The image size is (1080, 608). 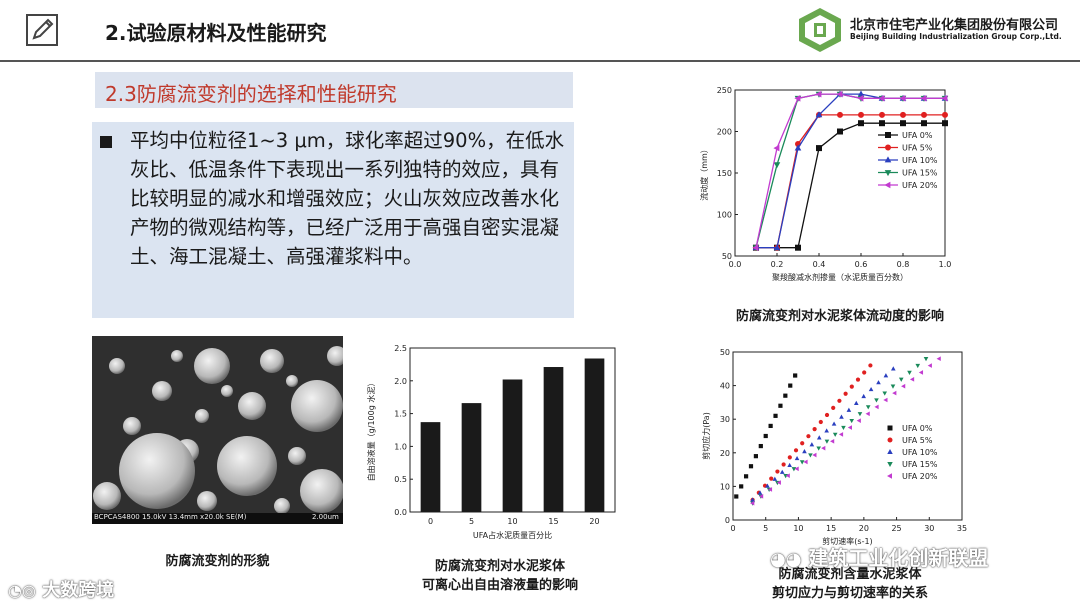 What do you see at coordinates (106, 142) in the screenshot?
I see `bullet-marker-icon` at bounding box center [106, 142].